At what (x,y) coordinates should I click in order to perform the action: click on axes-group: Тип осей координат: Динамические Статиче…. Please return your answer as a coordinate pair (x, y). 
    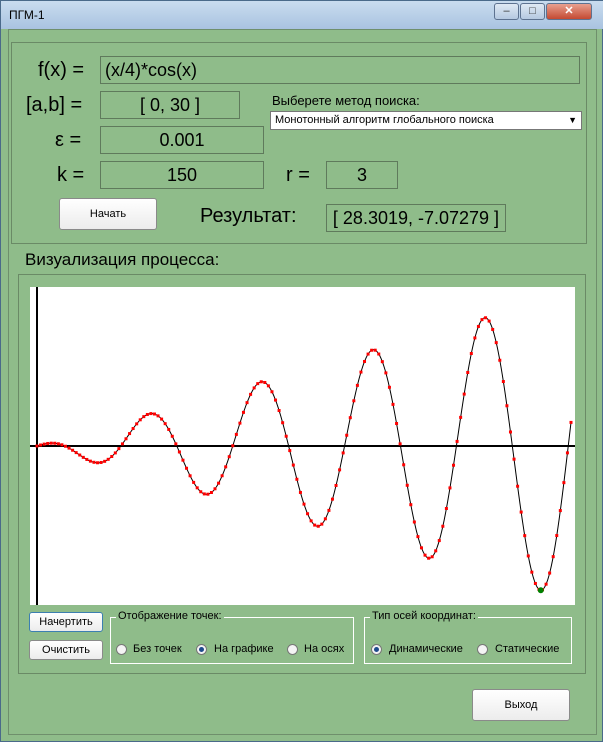
    Looking at the image, I should click on (468, 637).